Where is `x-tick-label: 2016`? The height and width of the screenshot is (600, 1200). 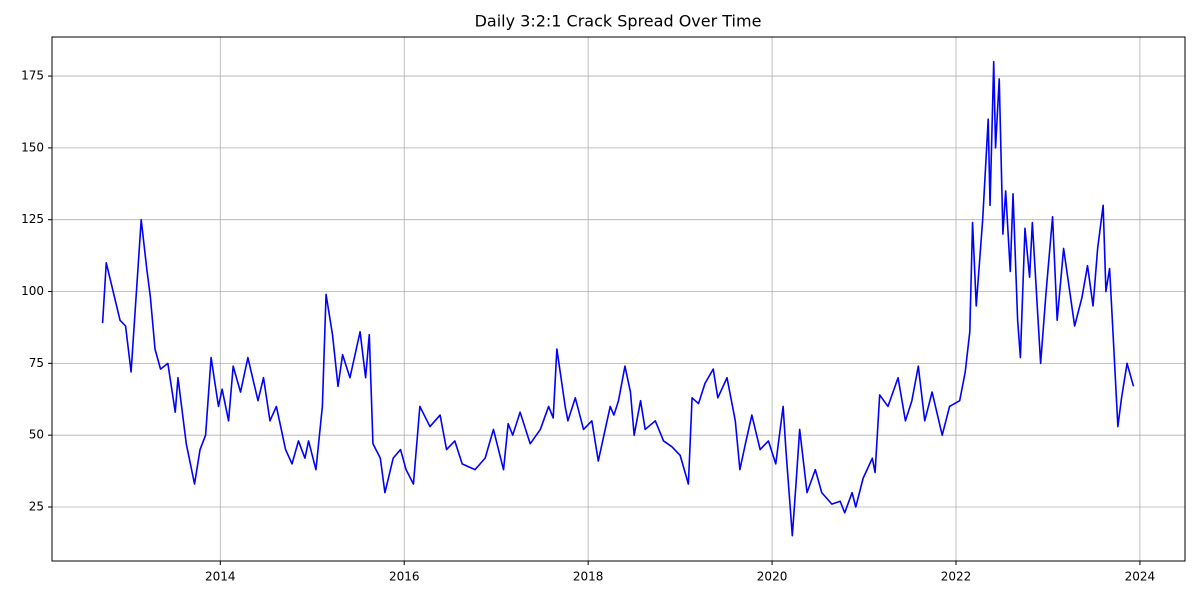
x-tick-label: 2016 is located at coordinates (404, 577).